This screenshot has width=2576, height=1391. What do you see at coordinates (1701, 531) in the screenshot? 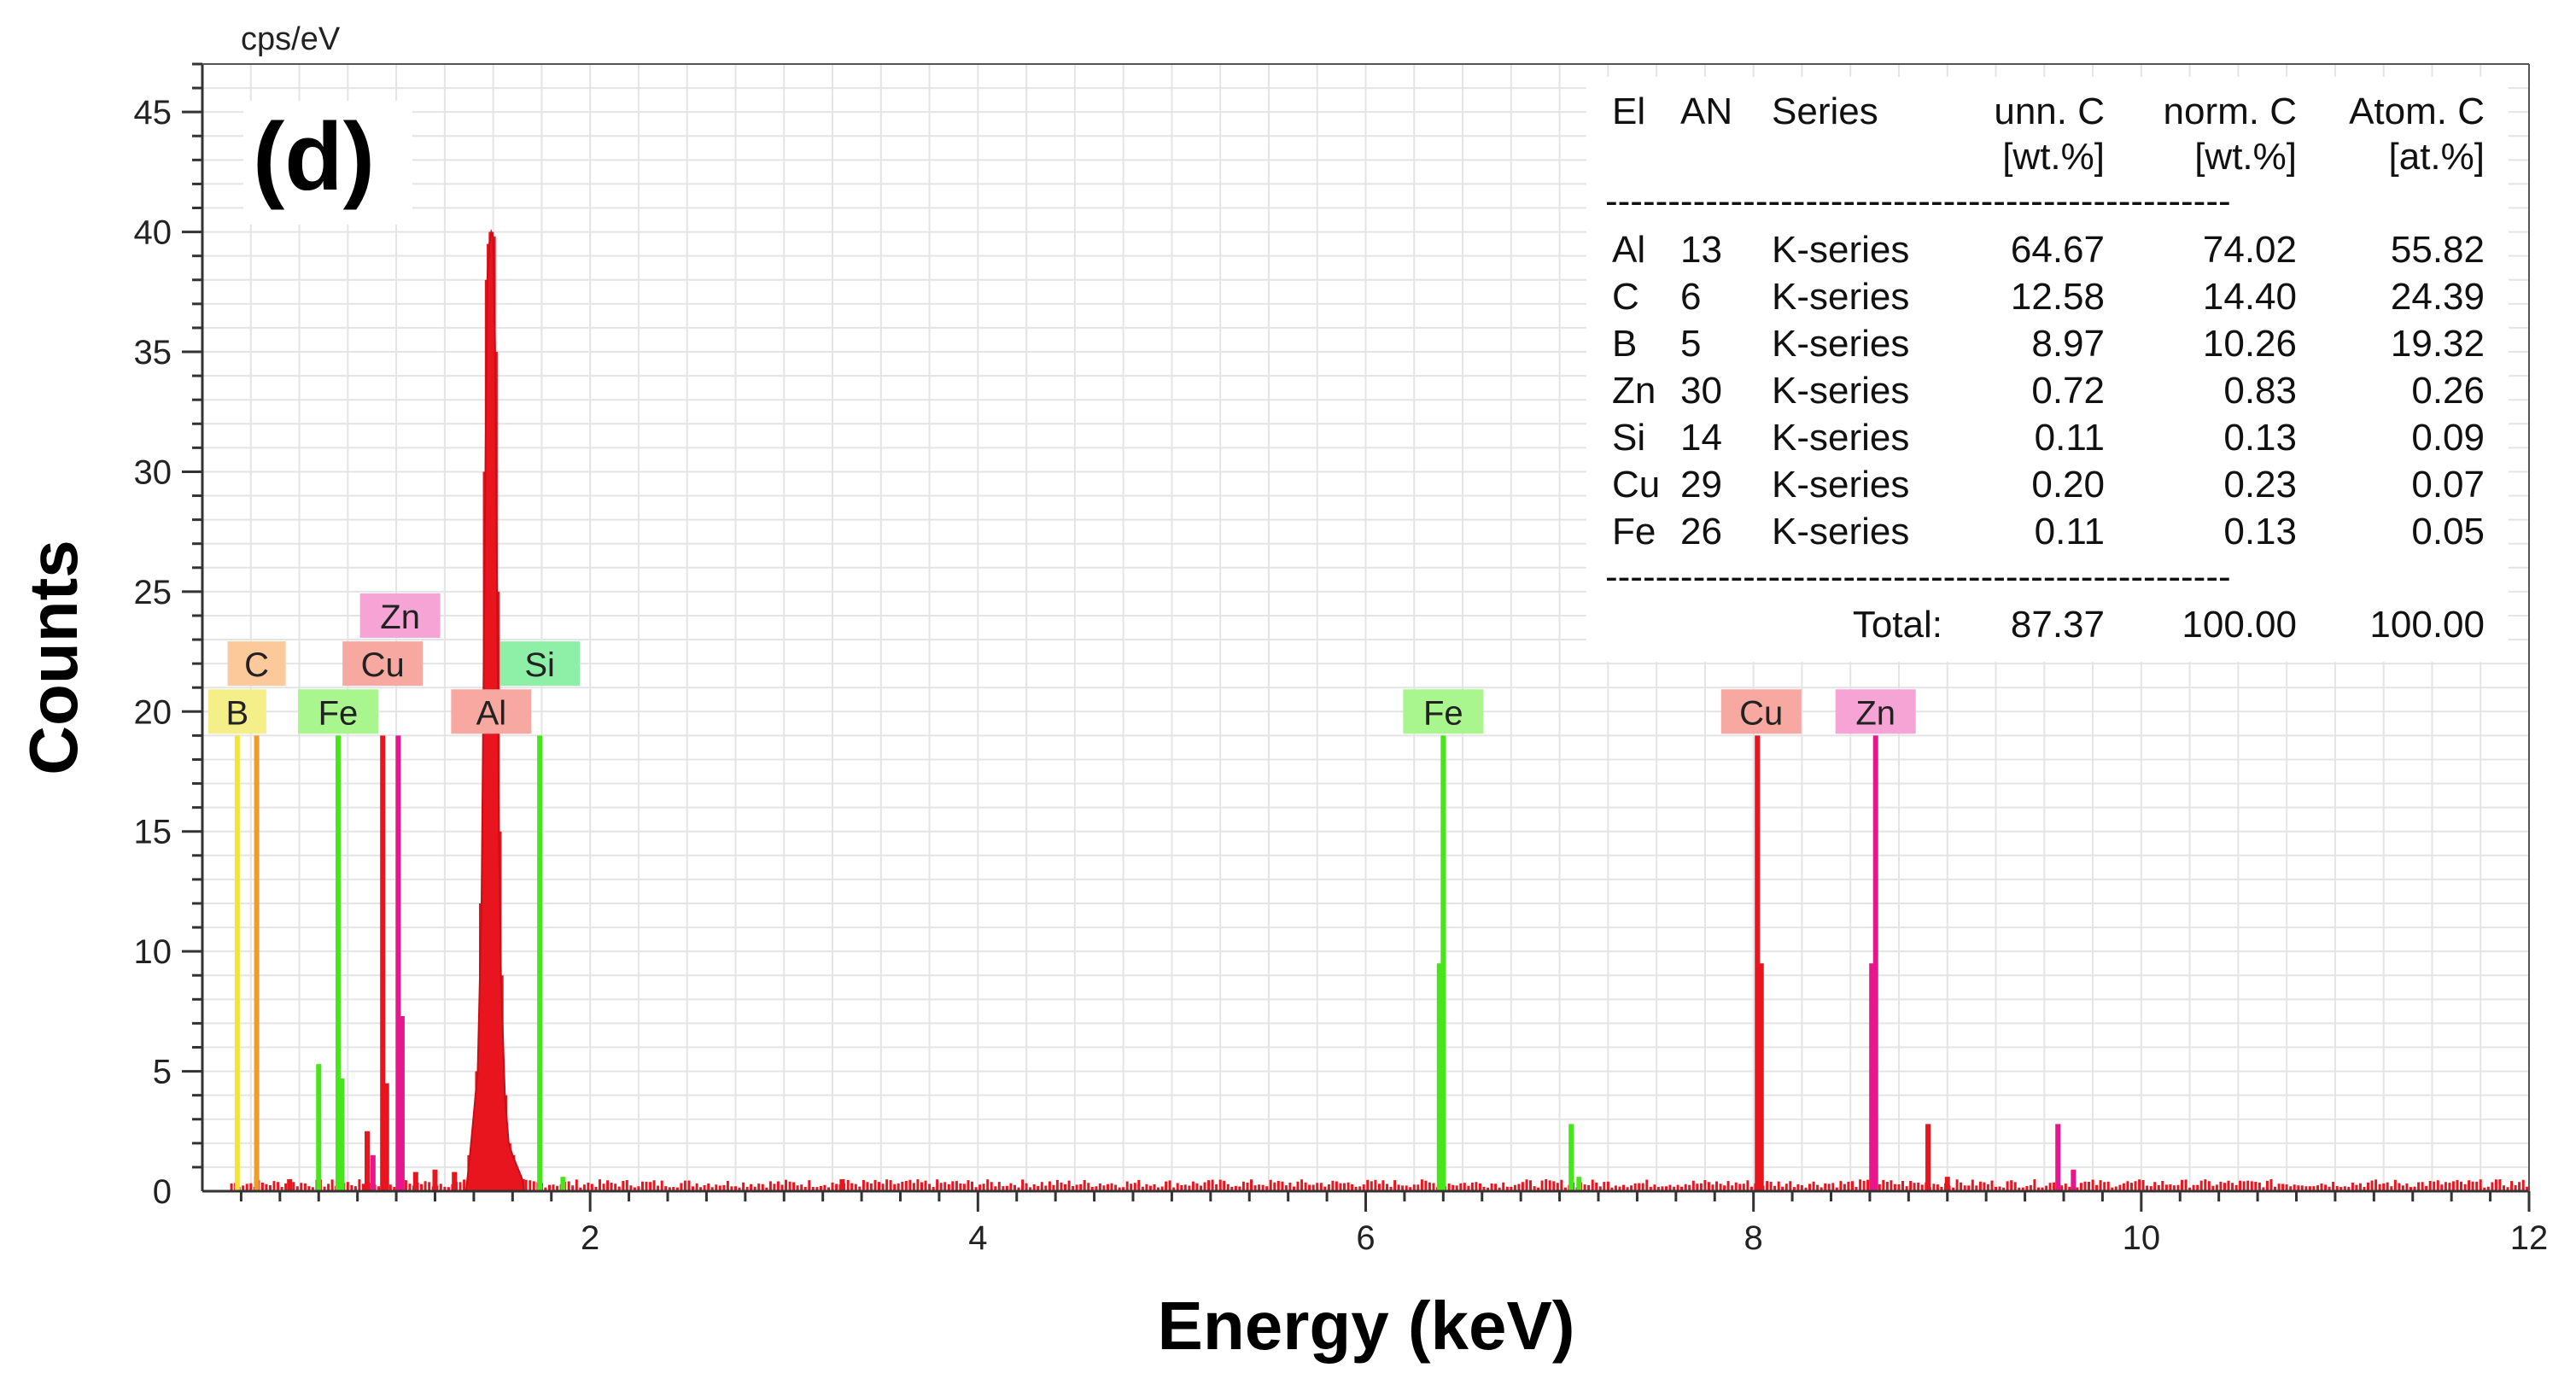
I see `table-cell: 26` at bounding box center [1701, 531].